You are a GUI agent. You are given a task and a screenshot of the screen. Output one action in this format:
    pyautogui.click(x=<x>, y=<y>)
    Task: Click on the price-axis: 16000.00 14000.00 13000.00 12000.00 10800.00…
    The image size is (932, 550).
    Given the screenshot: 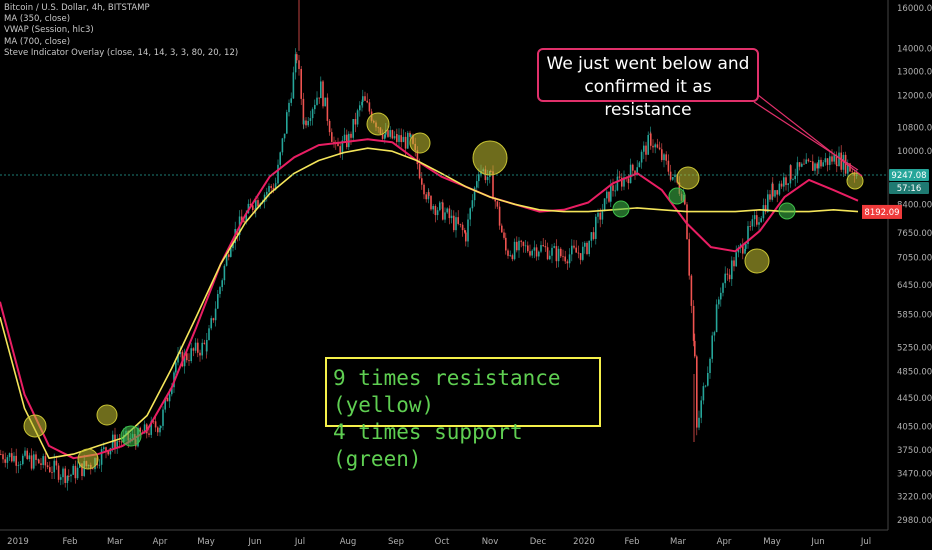 What is the action you would take?
    pyautogui.click(x=909, y=265)
    